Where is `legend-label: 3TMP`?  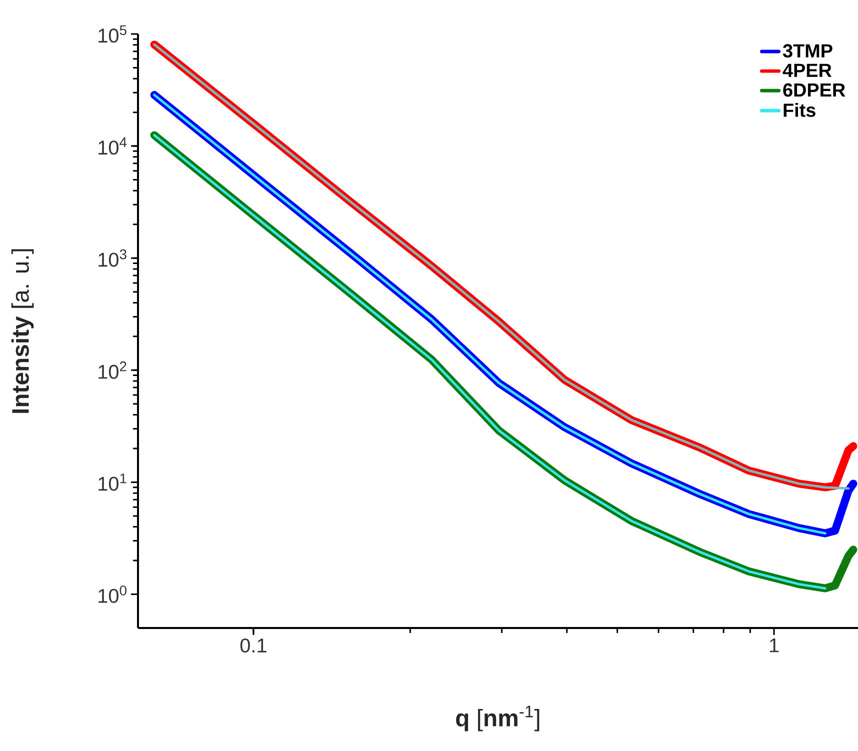 legend-label: 3TMP is located at coordinates (807, 51).